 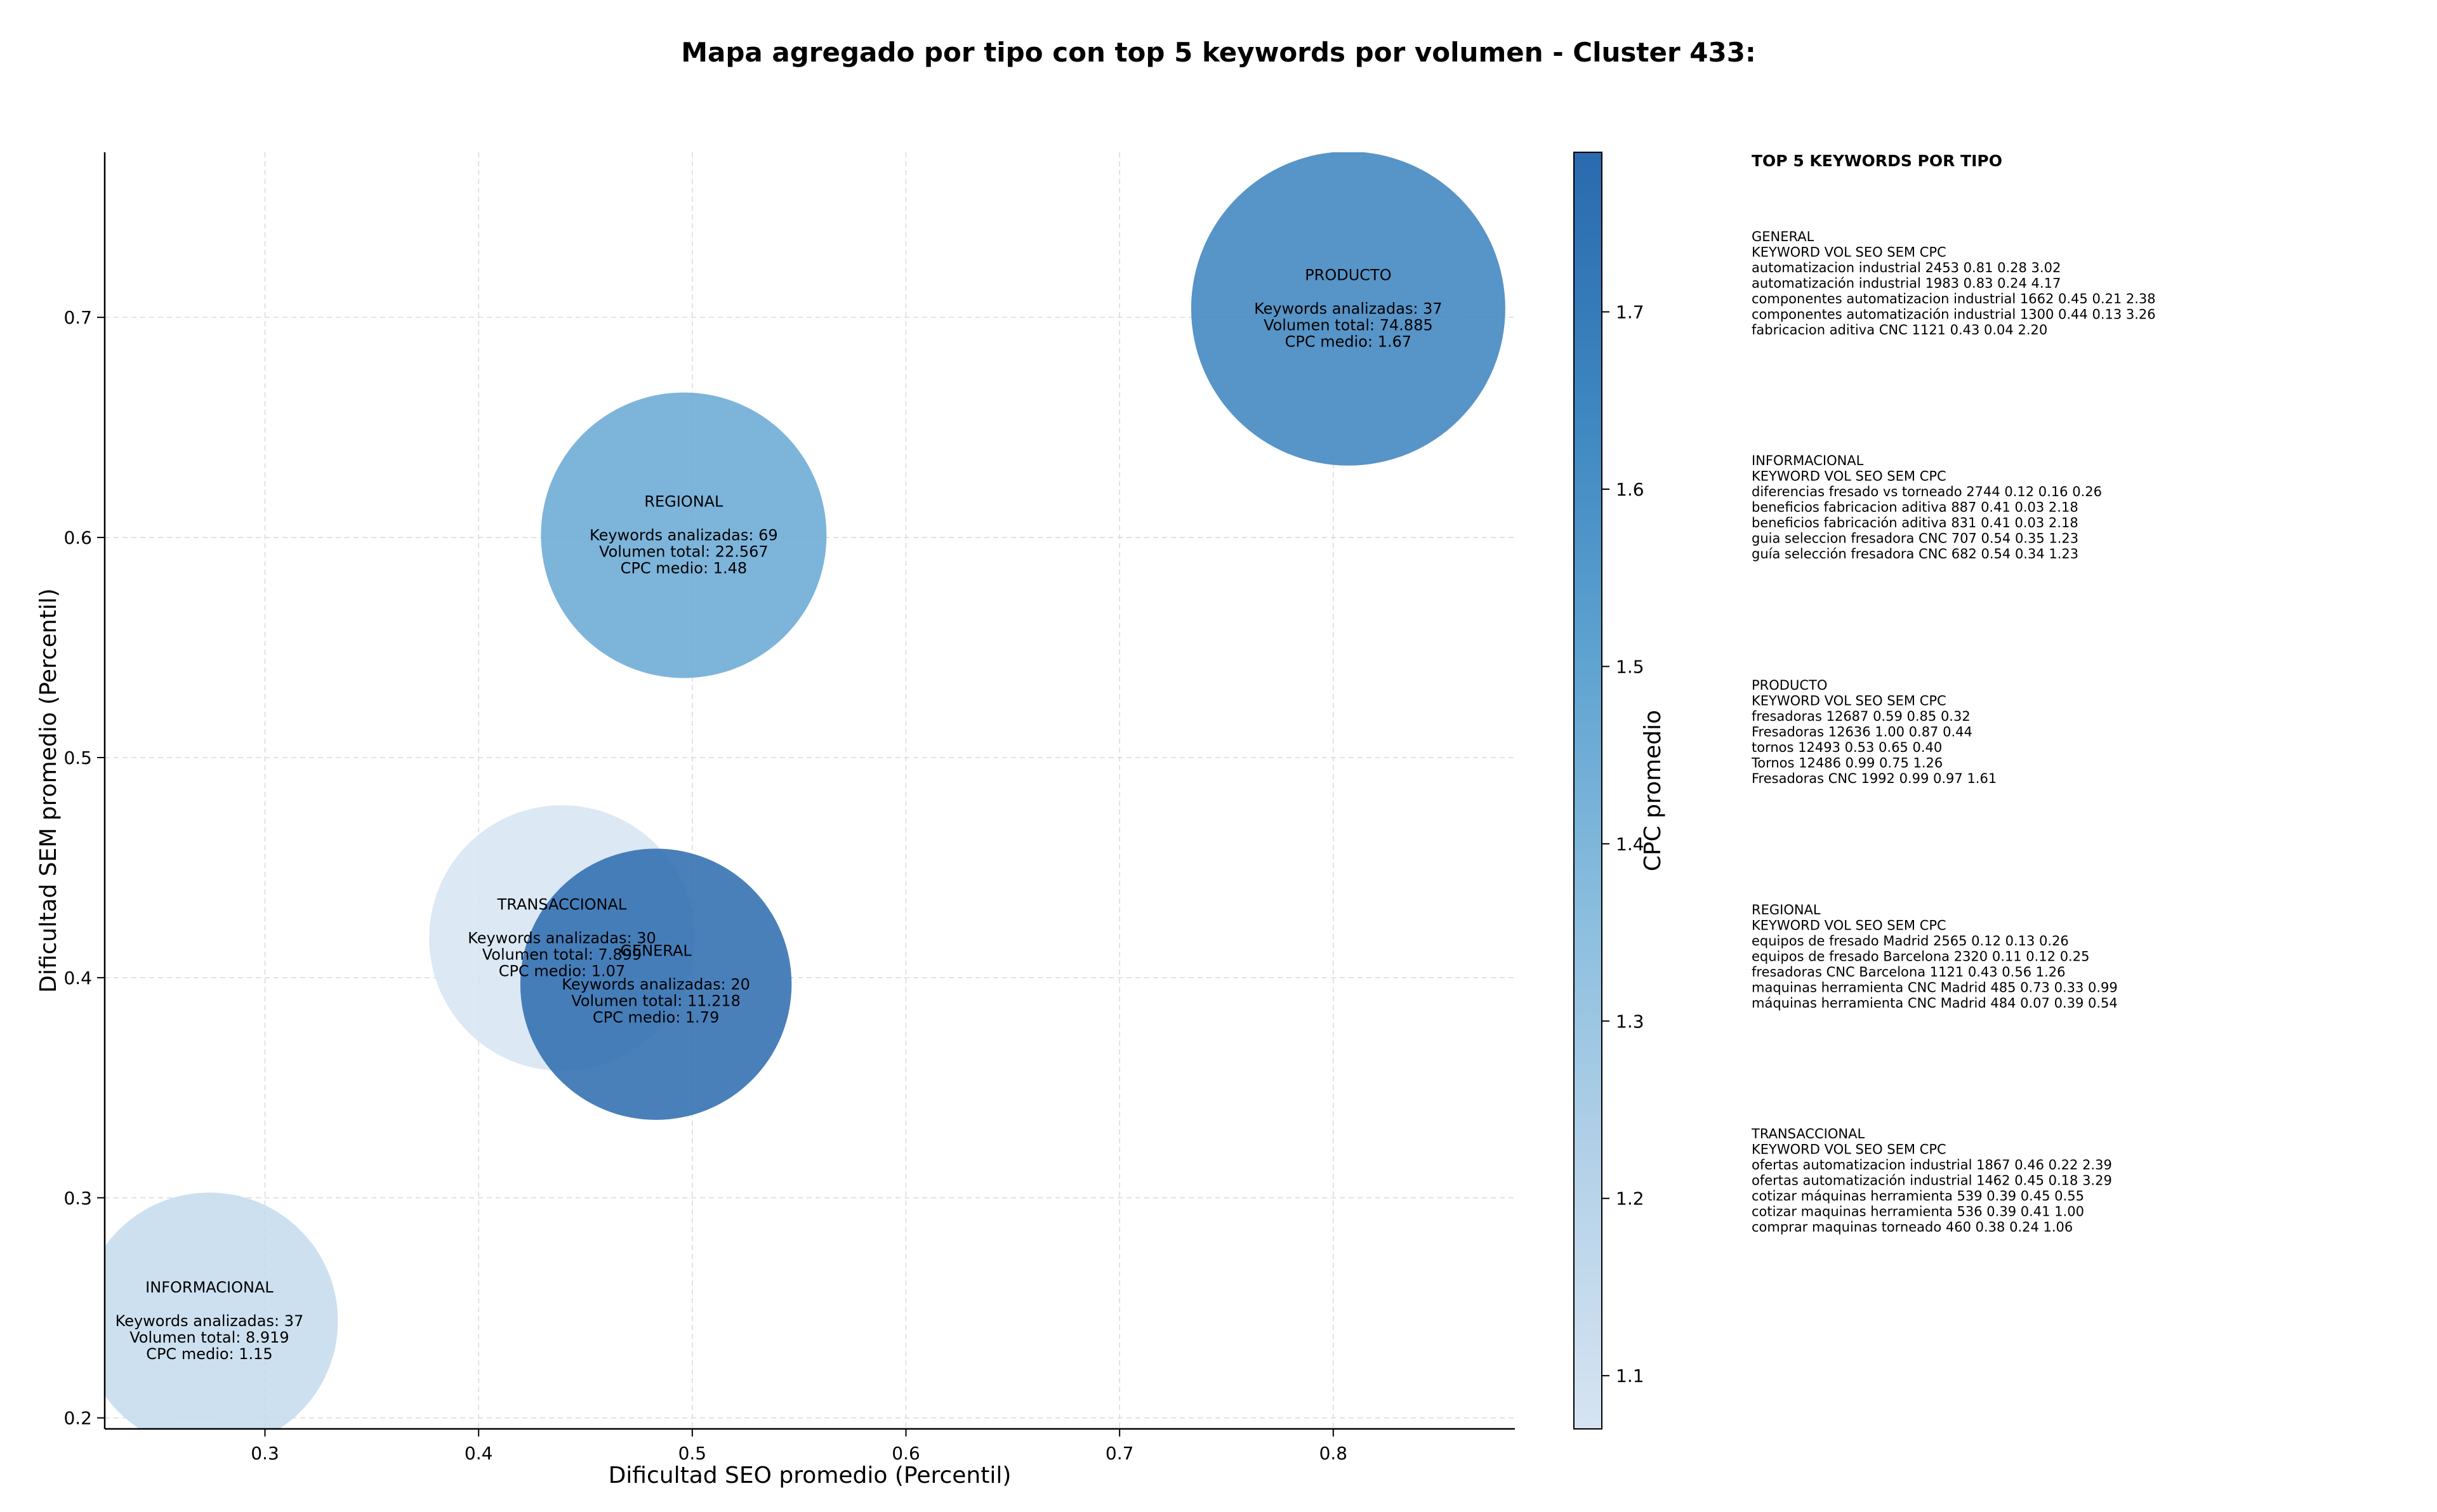 I want to click on colorbar-ticks: 1.1 1.2 1.3 1.4 1.5 1.6 1.7, so click(x=1623, y=844).